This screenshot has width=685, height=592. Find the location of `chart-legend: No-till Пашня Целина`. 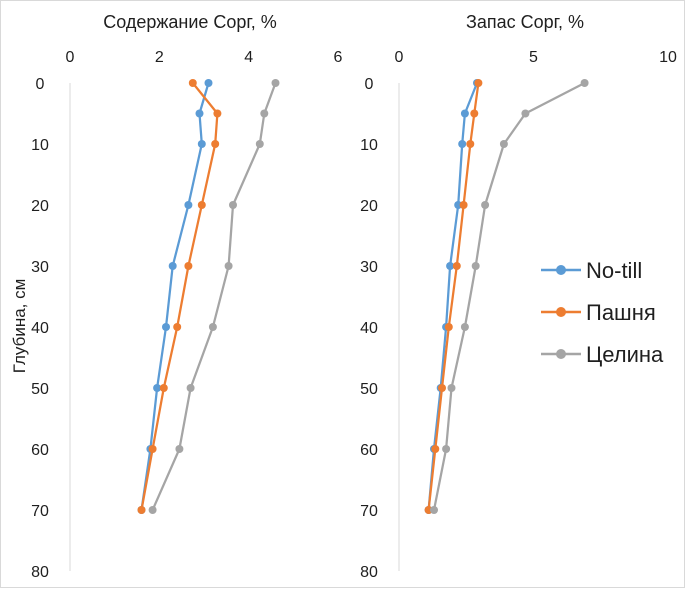

chart-legend: No-till Пашня Целина is located at coordinates (602, 312).